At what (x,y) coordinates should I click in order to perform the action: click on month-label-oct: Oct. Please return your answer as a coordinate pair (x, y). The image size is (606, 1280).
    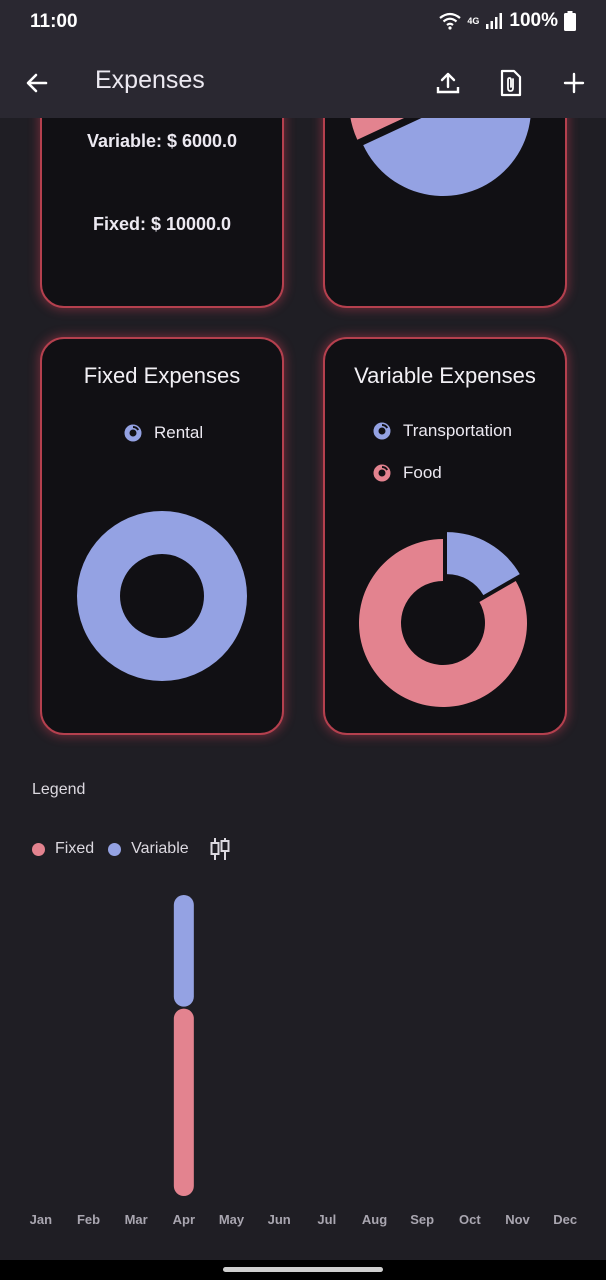
    Looking at the image, I should click on (469, 1219).